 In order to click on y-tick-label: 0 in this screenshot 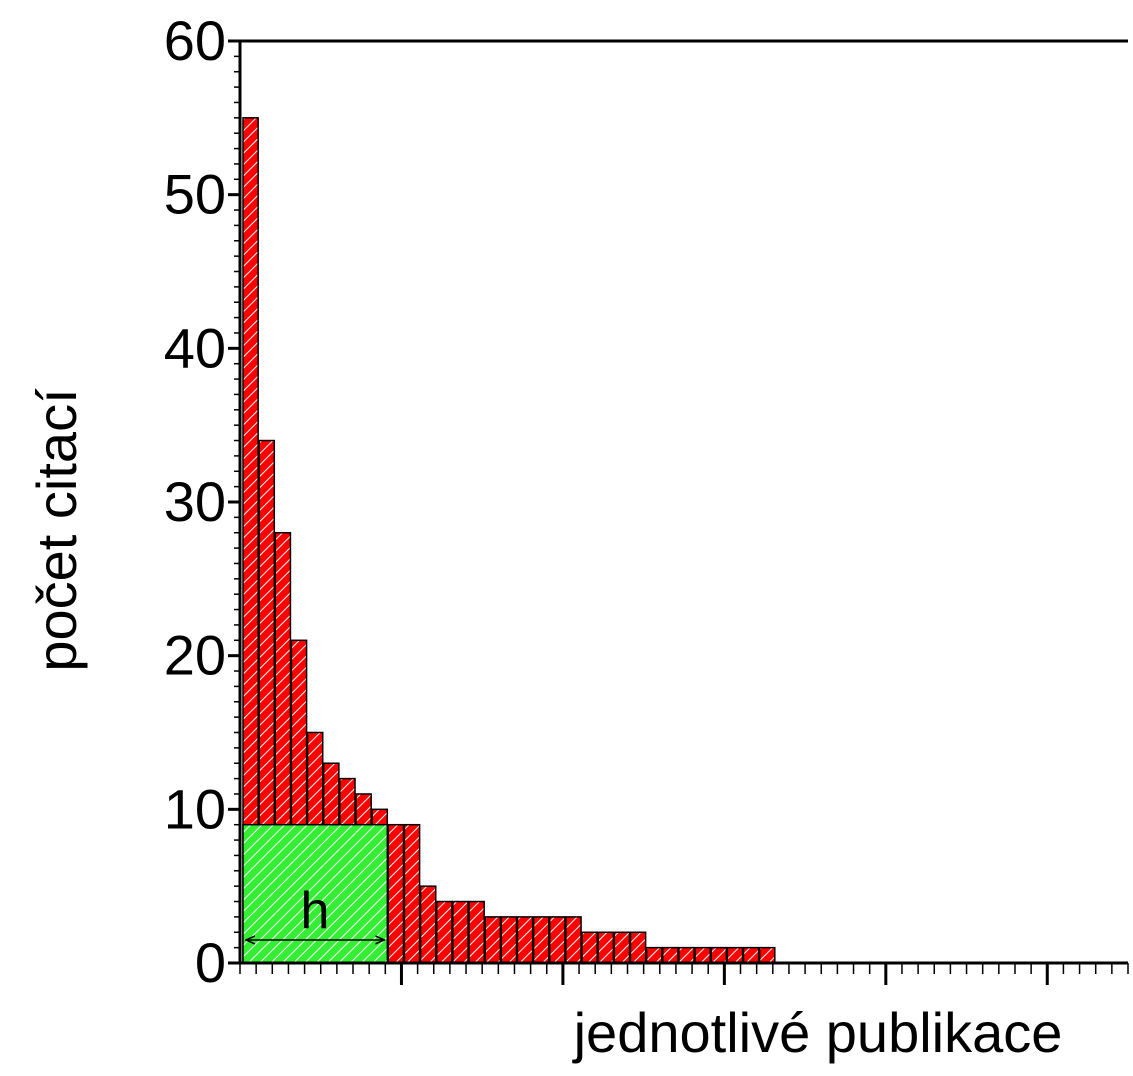, I will do `click(210, 962)`.